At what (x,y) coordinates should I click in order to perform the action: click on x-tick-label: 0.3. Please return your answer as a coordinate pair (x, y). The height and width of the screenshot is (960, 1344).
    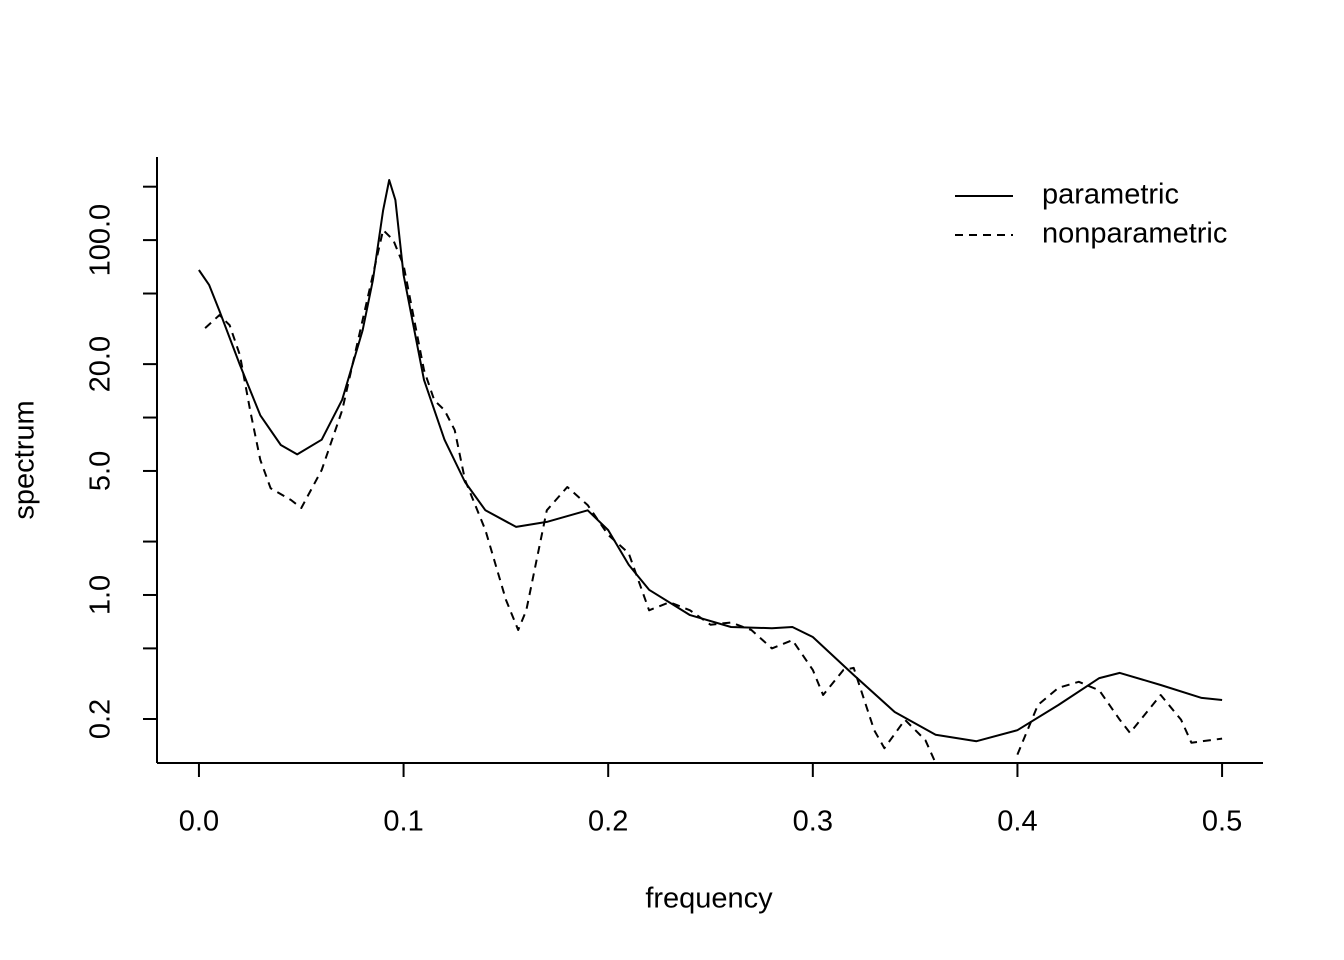
    Looking at the image, I should click on (813, 822).